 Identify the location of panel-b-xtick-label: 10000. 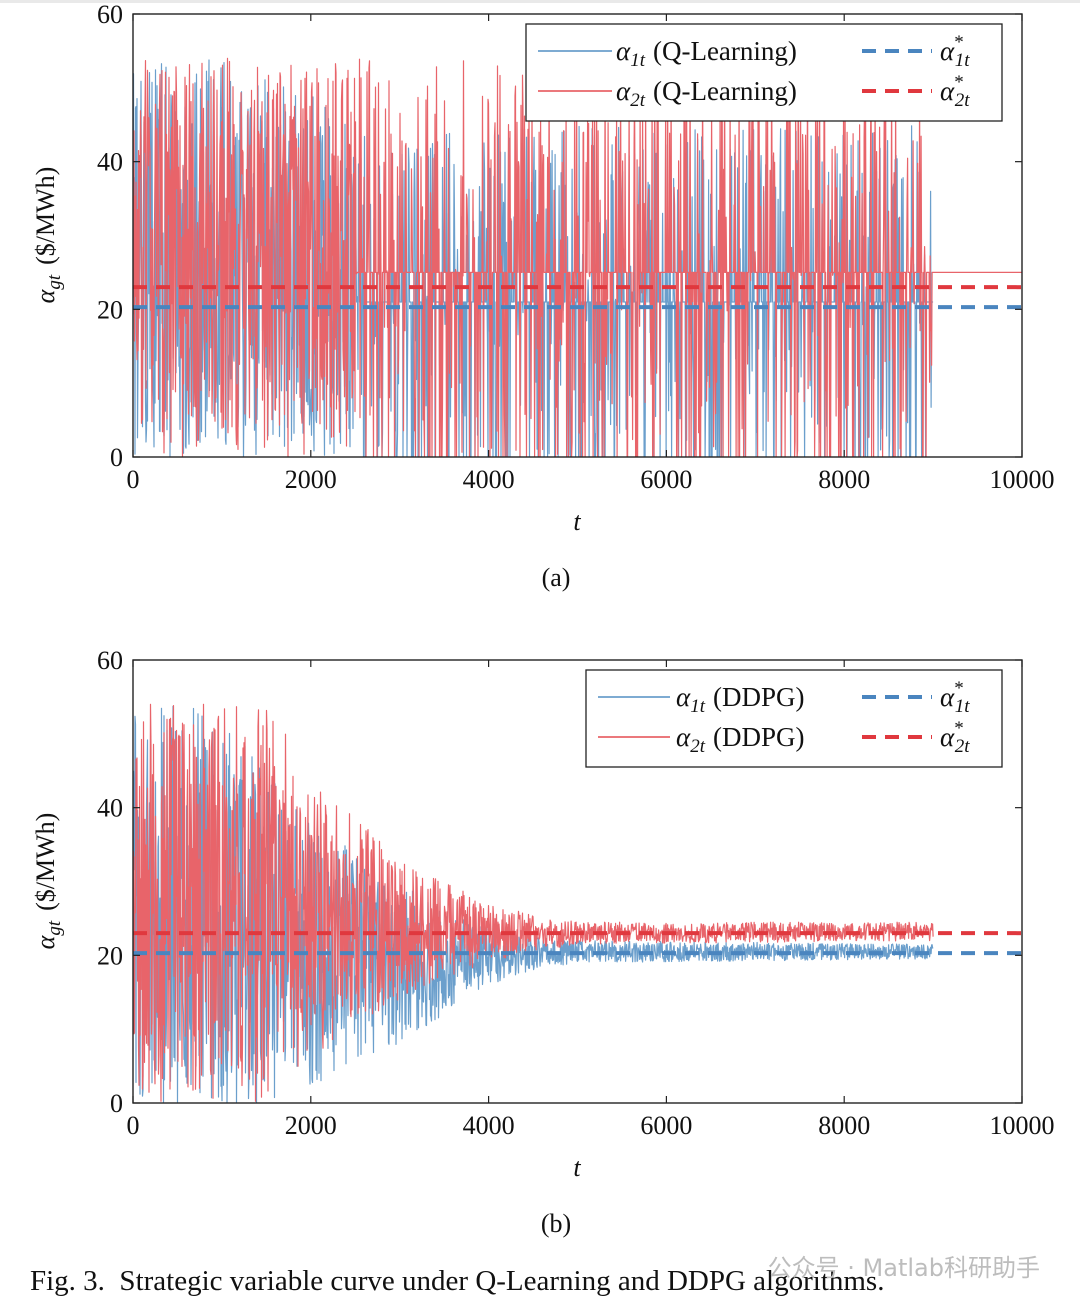
(1022, 1125).